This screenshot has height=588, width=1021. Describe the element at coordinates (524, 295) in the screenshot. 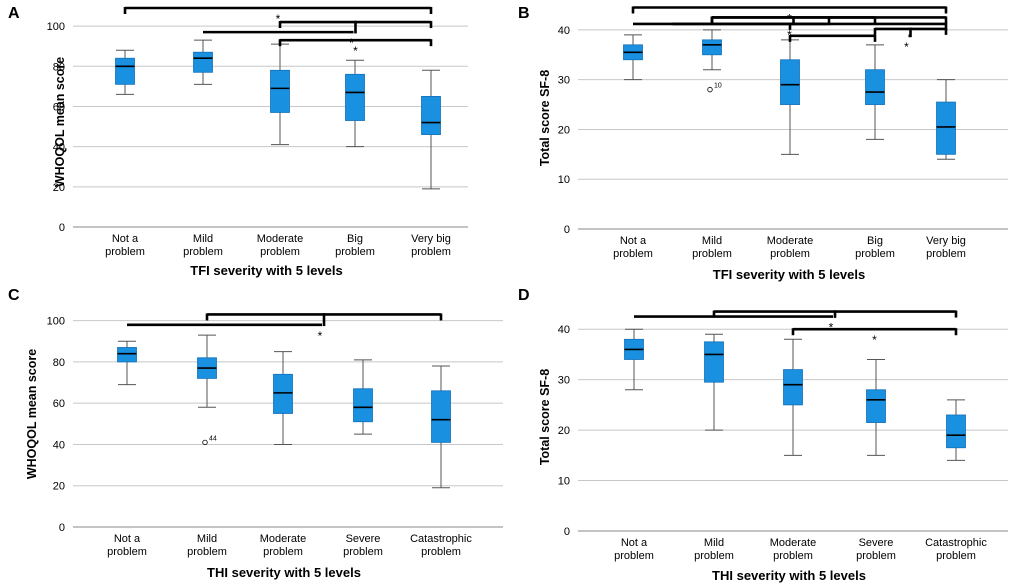

I see `panel-label: D` at that location.